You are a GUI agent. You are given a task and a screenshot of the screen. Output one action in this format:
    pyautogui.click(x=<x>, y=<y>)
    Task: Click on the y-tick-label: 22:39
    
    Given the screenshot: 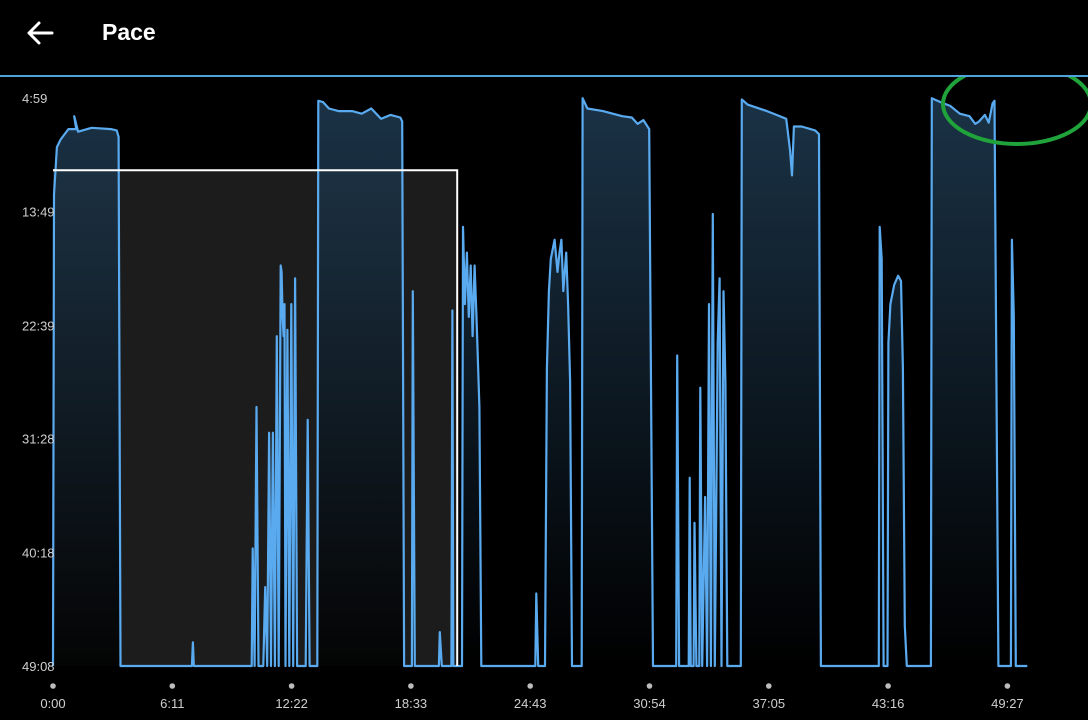 What is the action you would take?
    pyautogui.click(x=38, y=325)
    